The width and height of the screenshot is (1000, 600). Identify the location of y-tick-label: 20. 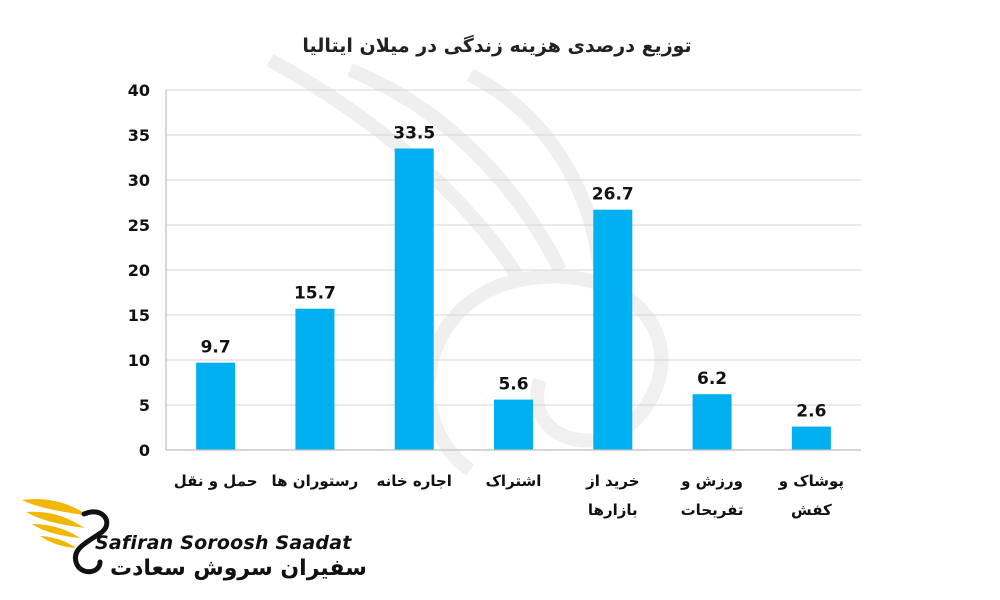
(139, 270).